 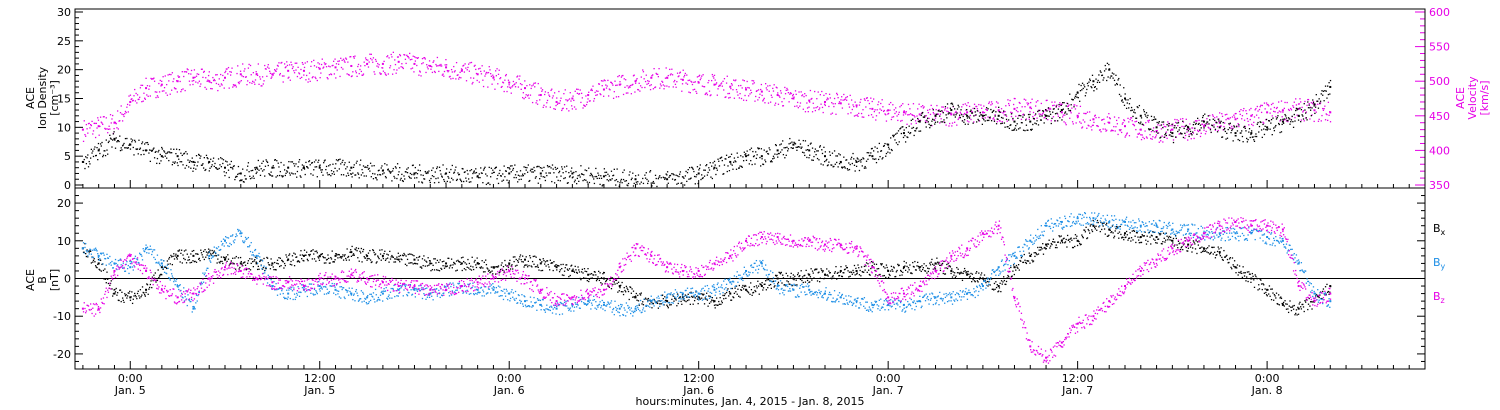 I want to click on density-point, so click(x=825, y=156).